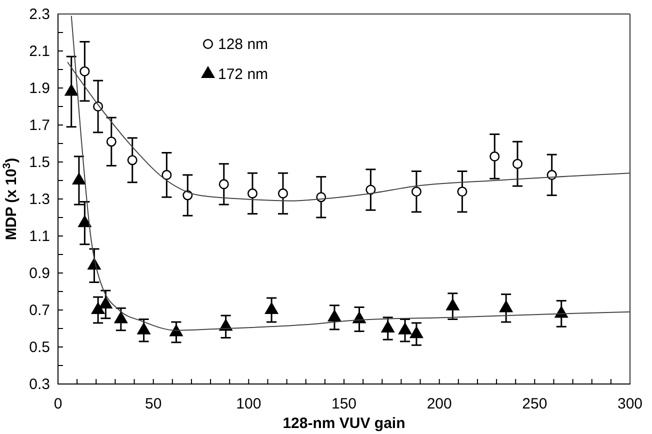 The height and width of the screenshot is (434, 652). I want to click on y-tick-label: 0.9, so click(39, 273).